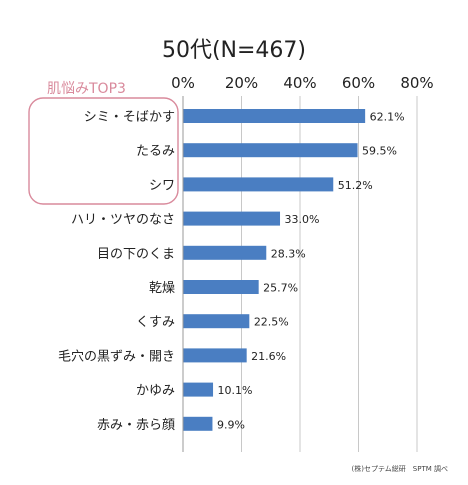 The image size is (468, 485). Describe the element at coordinates (379, 151) in the screenshot. I see `value-label: 59.5%` at that location.